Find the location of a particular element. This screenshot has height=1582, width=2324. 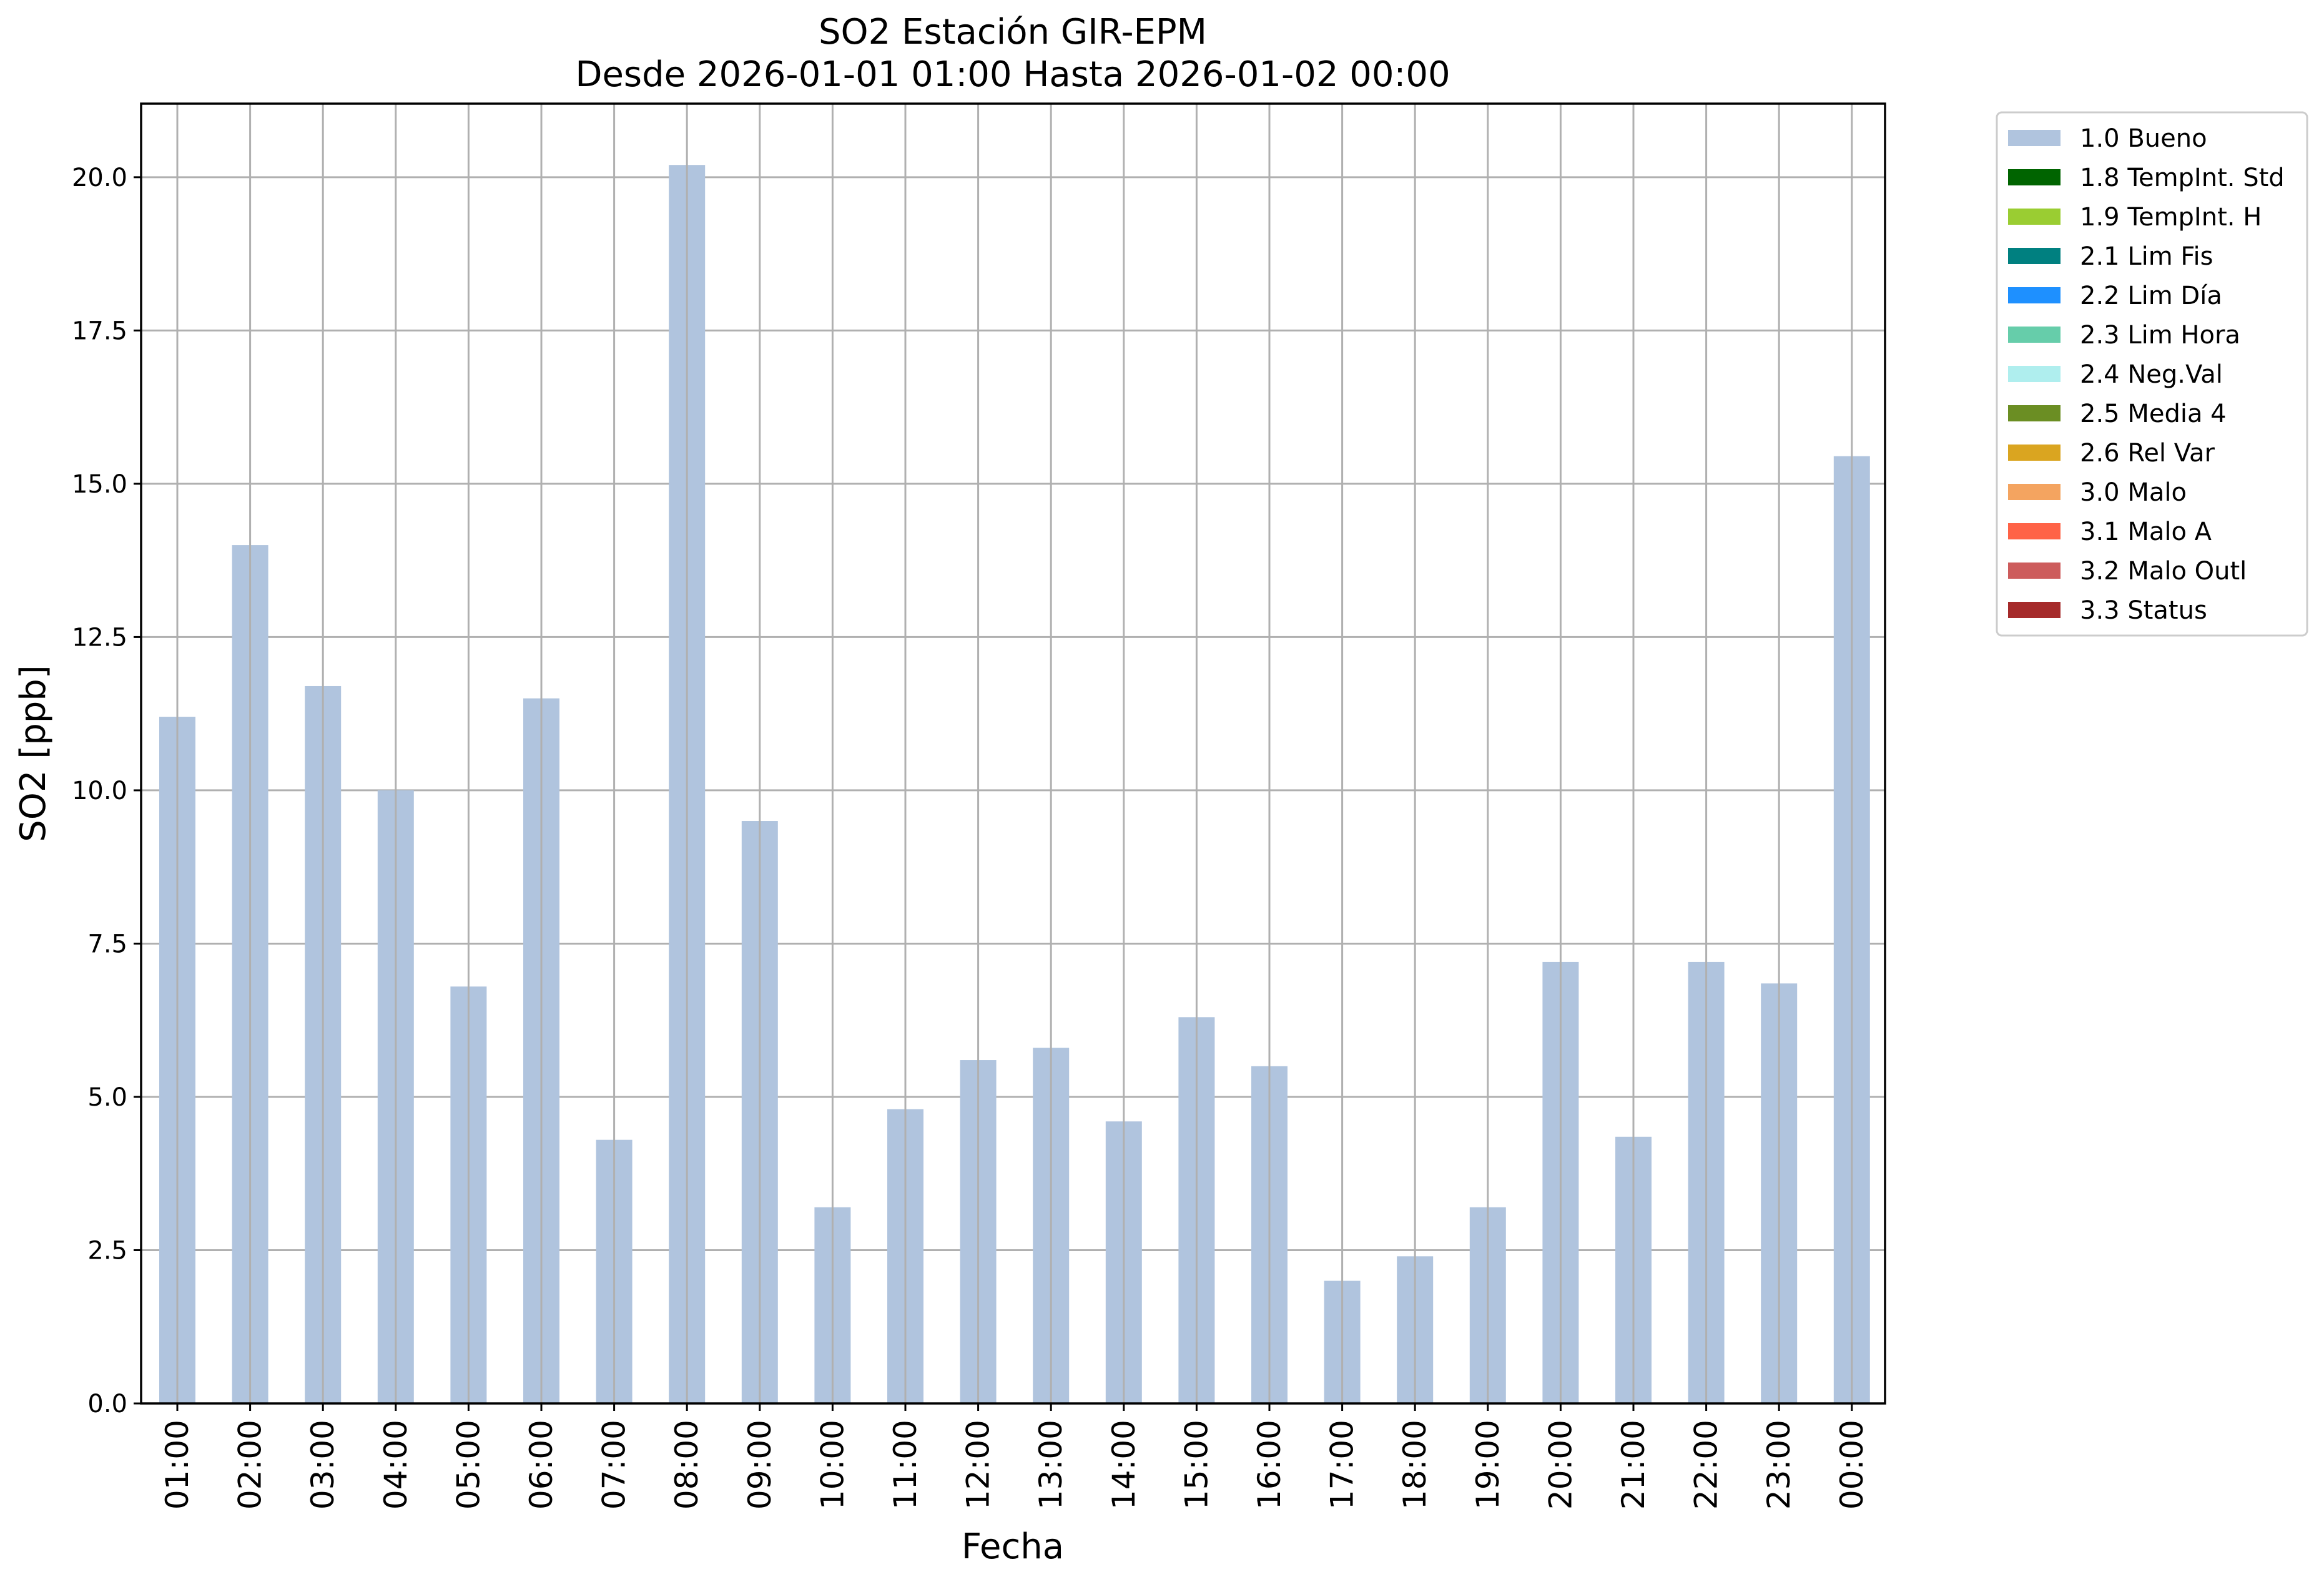

chart-title: SO2 Estación GIR-EPM is located at coordinates (1013, 32).